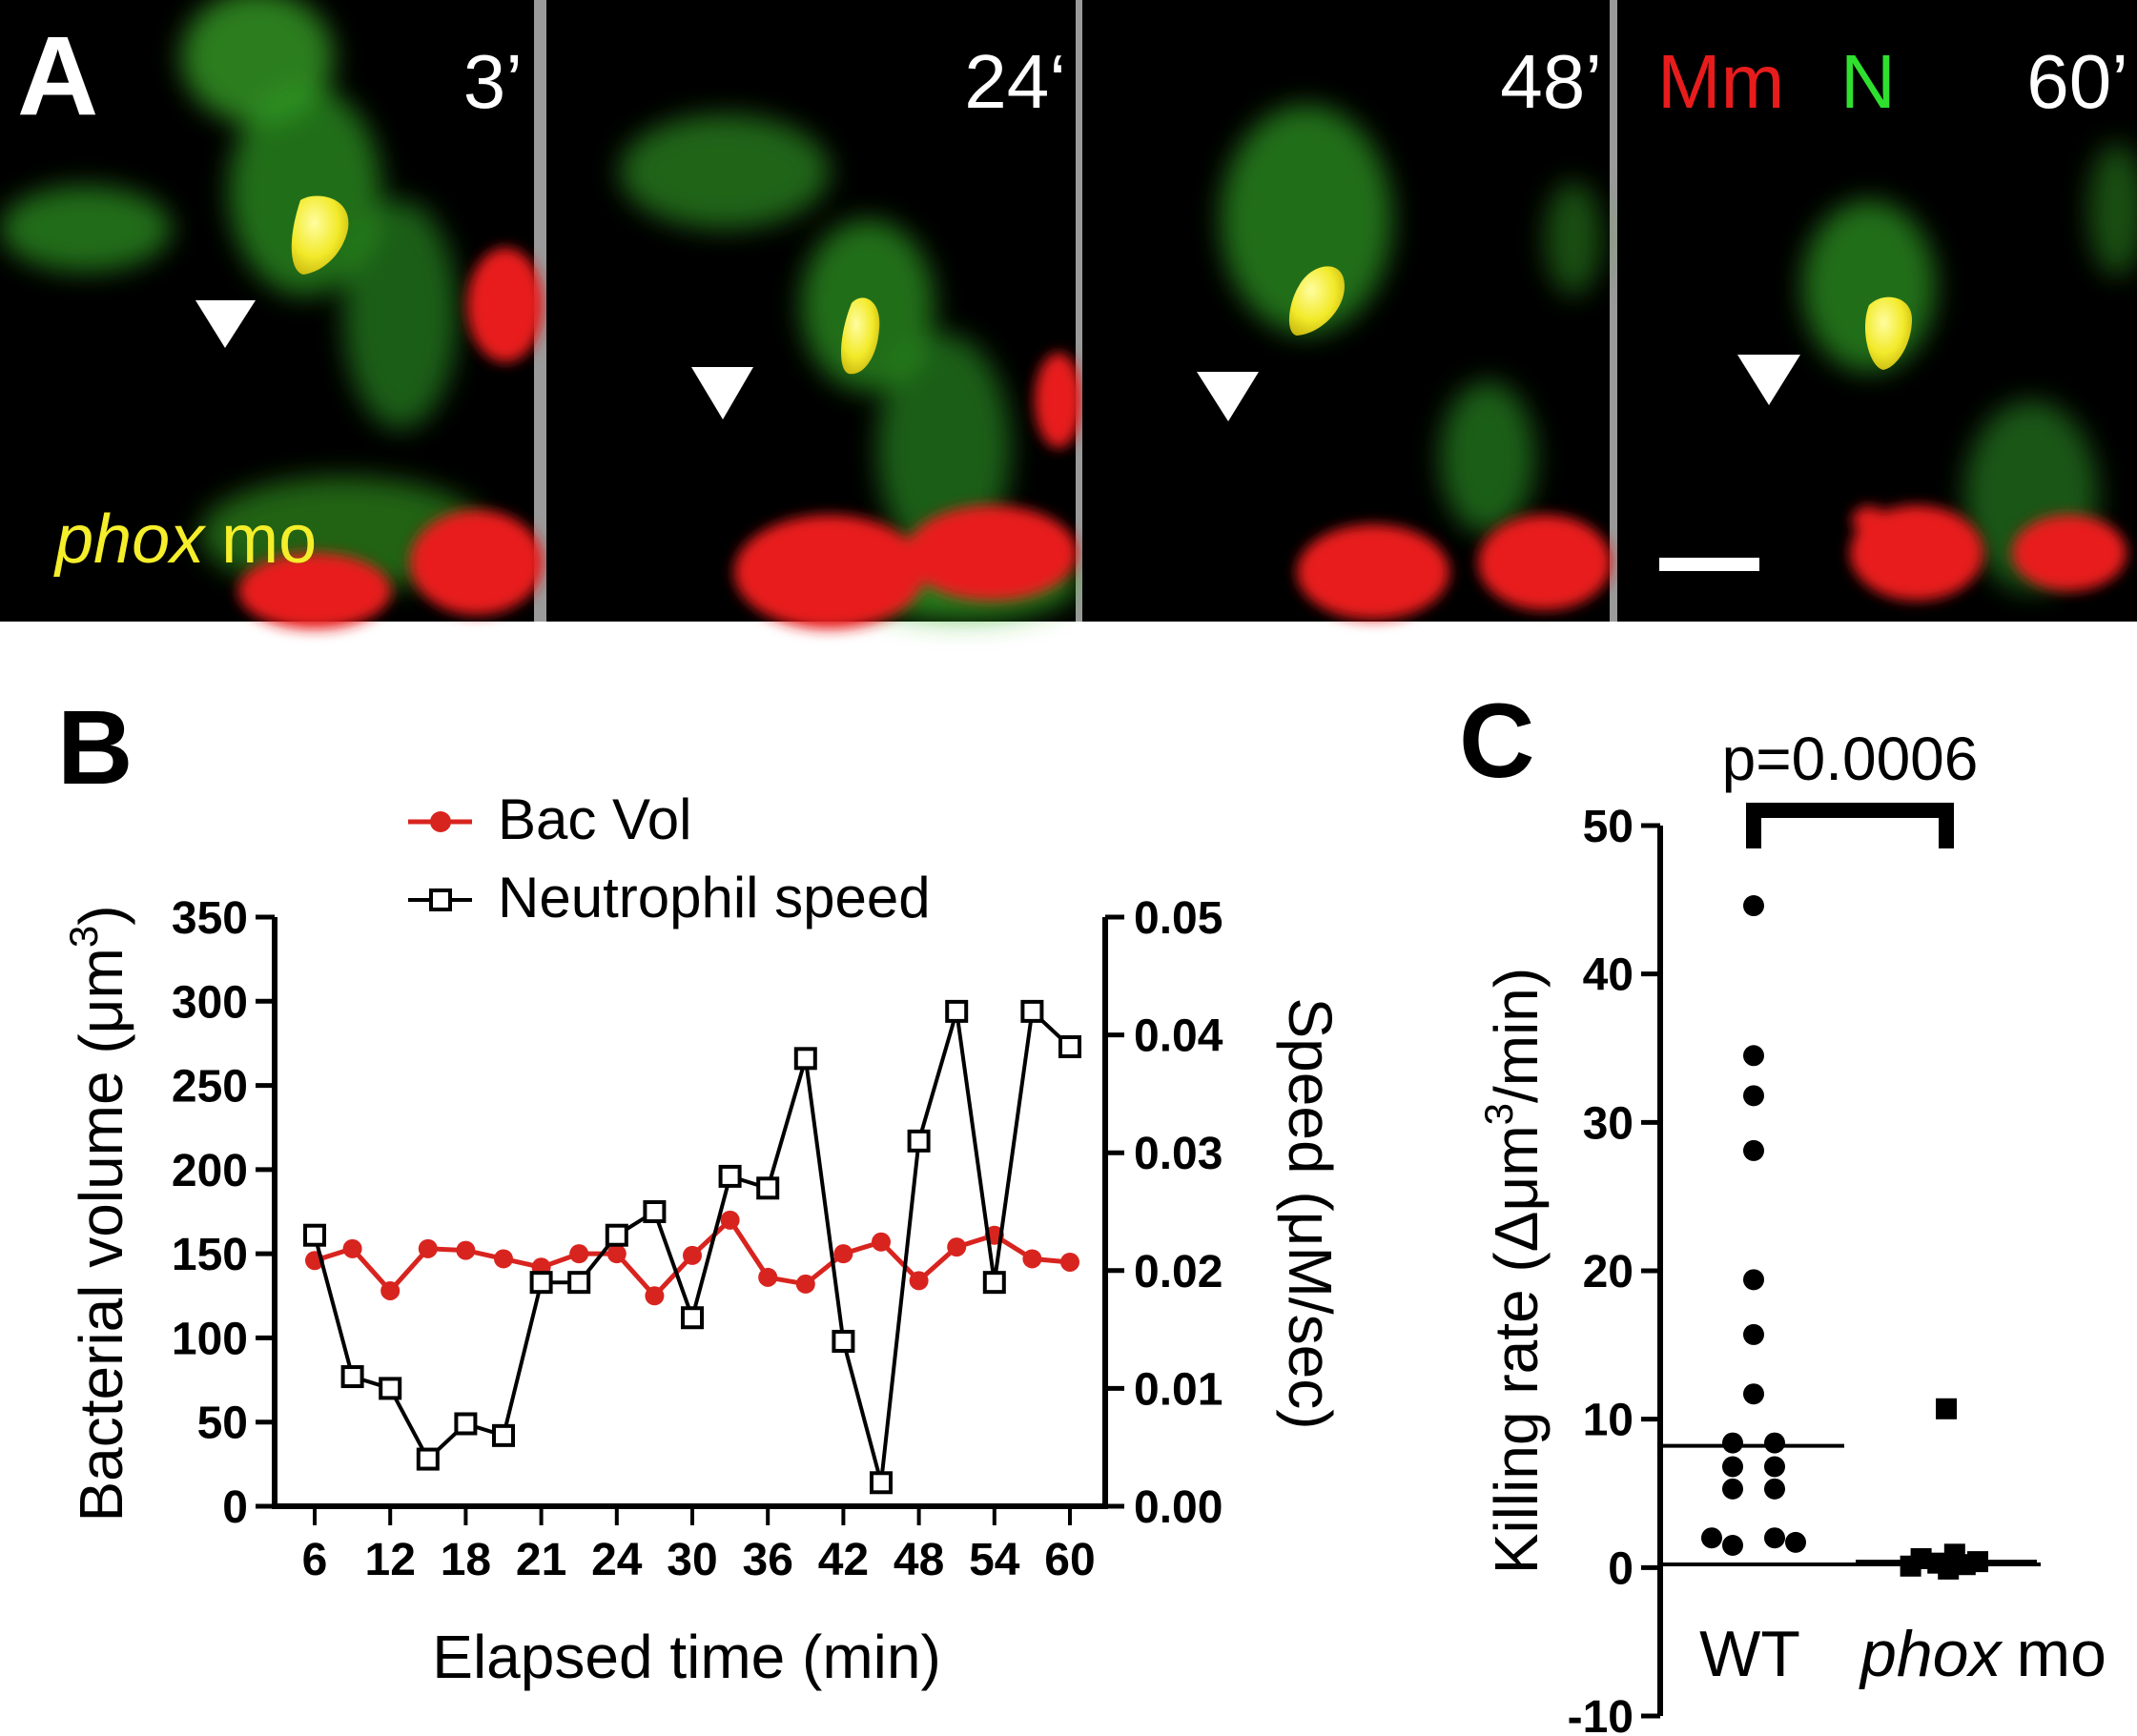 The height and width of the screenshot is (1736, 2137). I want to click on x-tick-label: 6, so click(315, 1560).